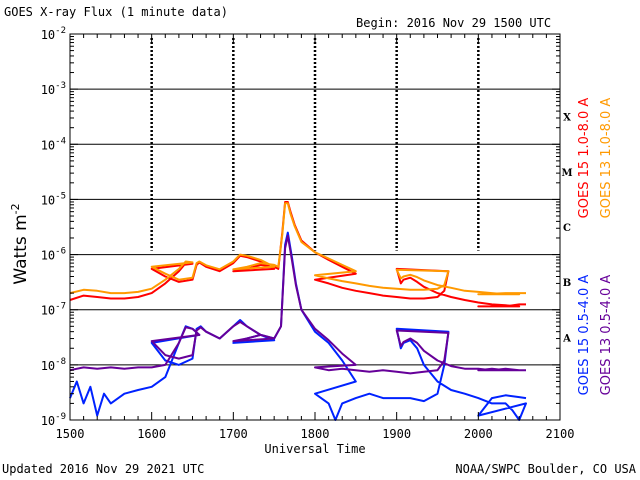 The width and height of the screenshot is (640, 480). I want to click on x-tick-label: 1700, so click(233, 434).